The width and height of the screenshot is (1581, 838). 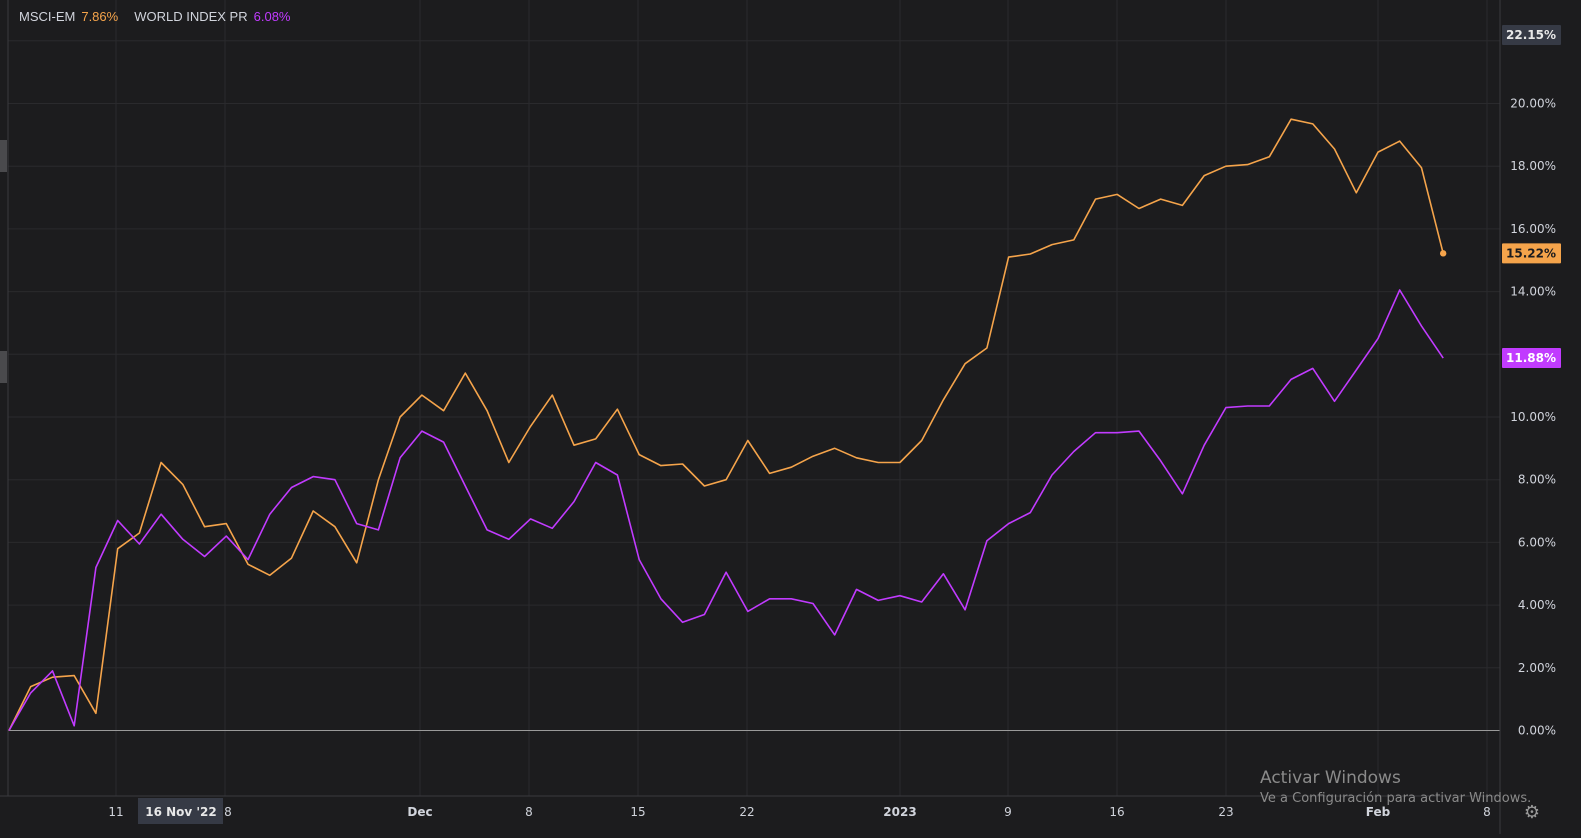 What do you see at coordinates (1532, 812) in the screenshot?
I see `settings-gear-icon: ⚙` at bounding box center [1532, 812].